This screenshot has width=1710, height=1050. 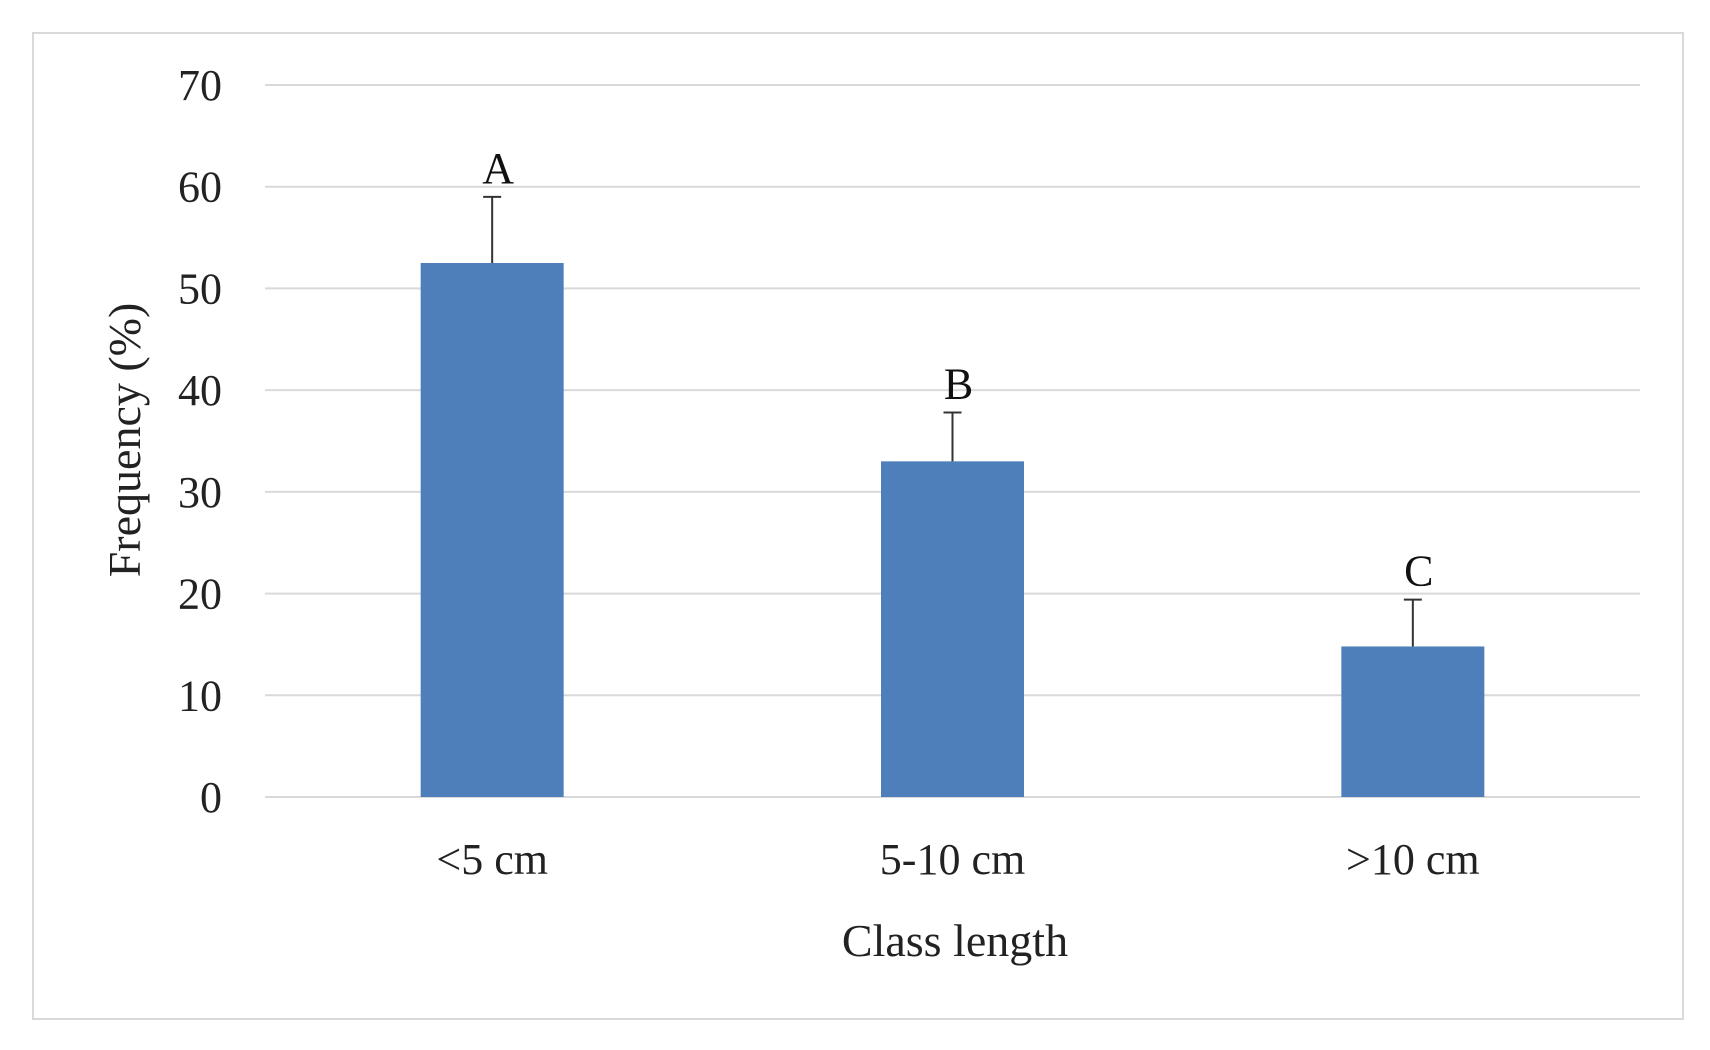 I want to click on x-tick-label-3: >10 cm, so click(x=1413, y=859).